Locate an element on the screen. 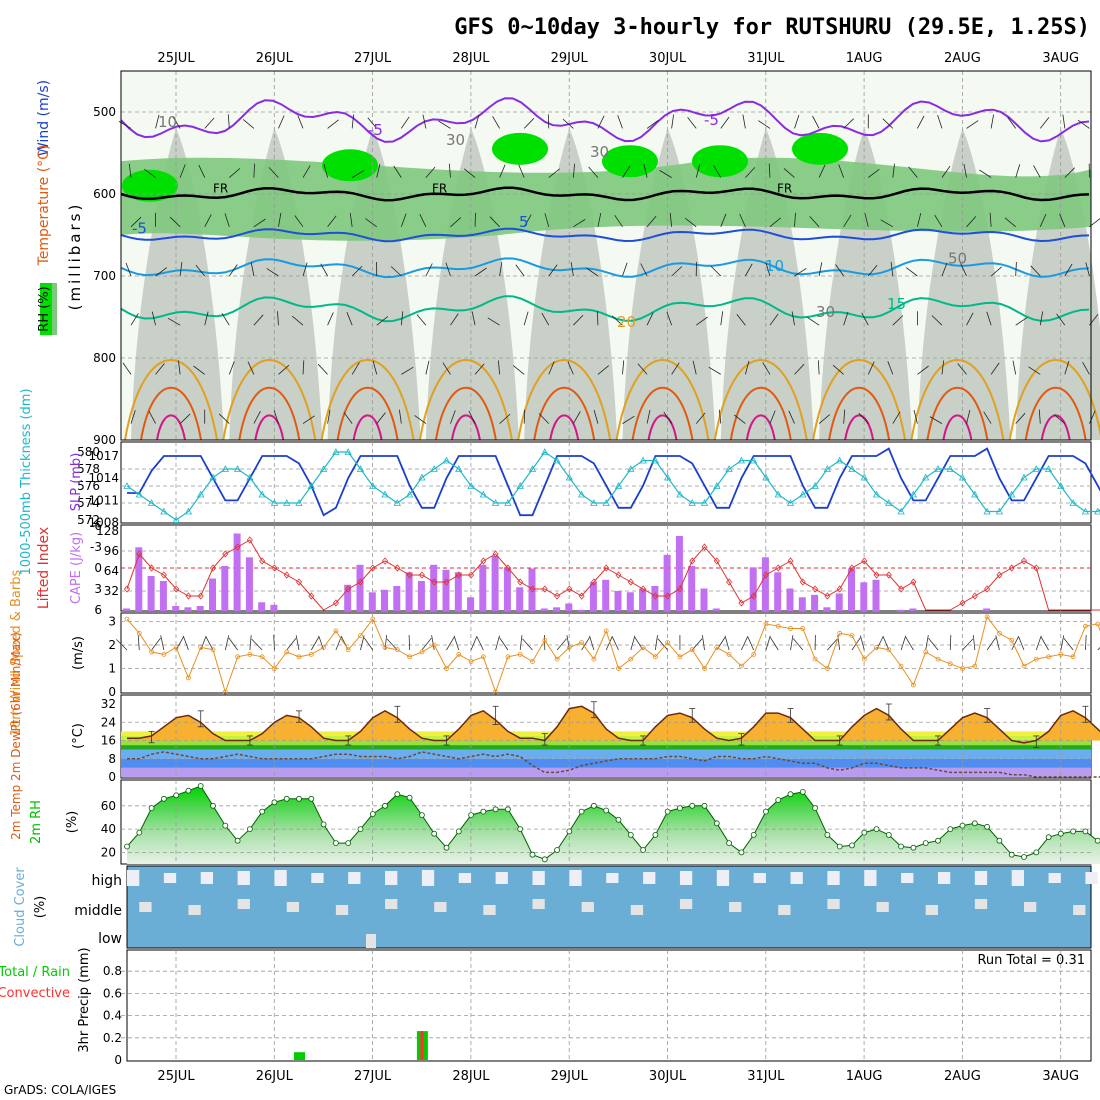 The width and height of the screenshot is (1100, 1100). li-ytick: -3 is located at coordinates (96, 547).